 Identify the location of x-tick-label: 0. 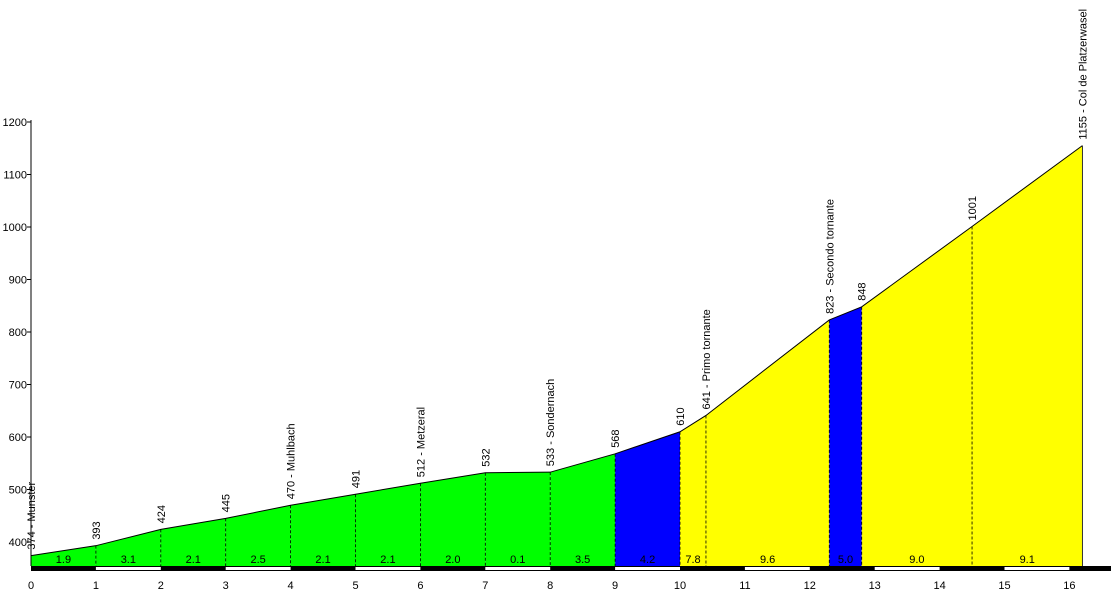
(31, 586).